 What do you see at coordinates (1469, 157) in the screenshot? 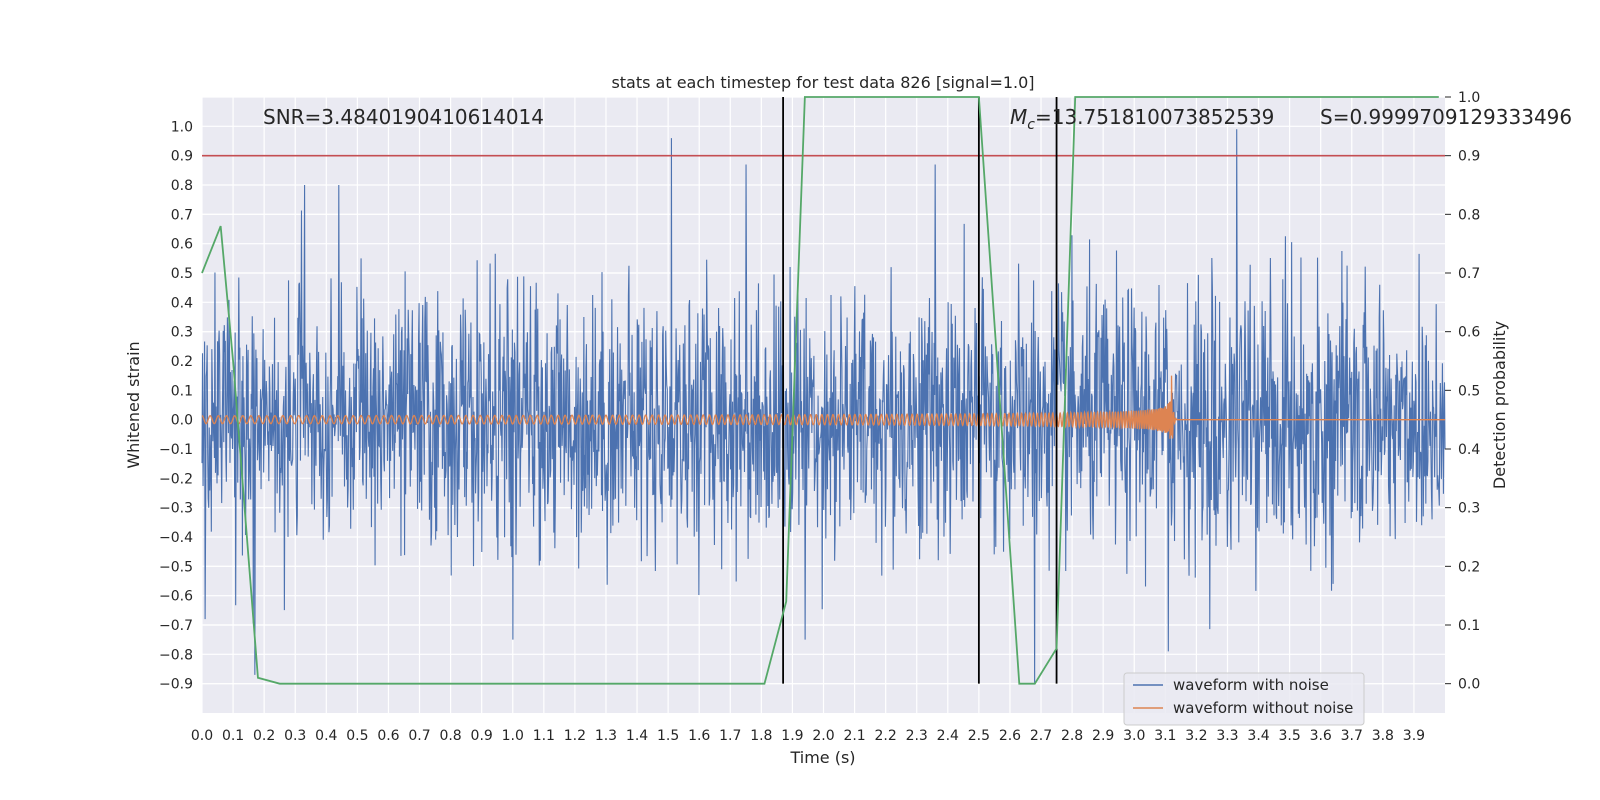
I see `y-right-tick-label: 0.9` at bounding box center [1469, 157].